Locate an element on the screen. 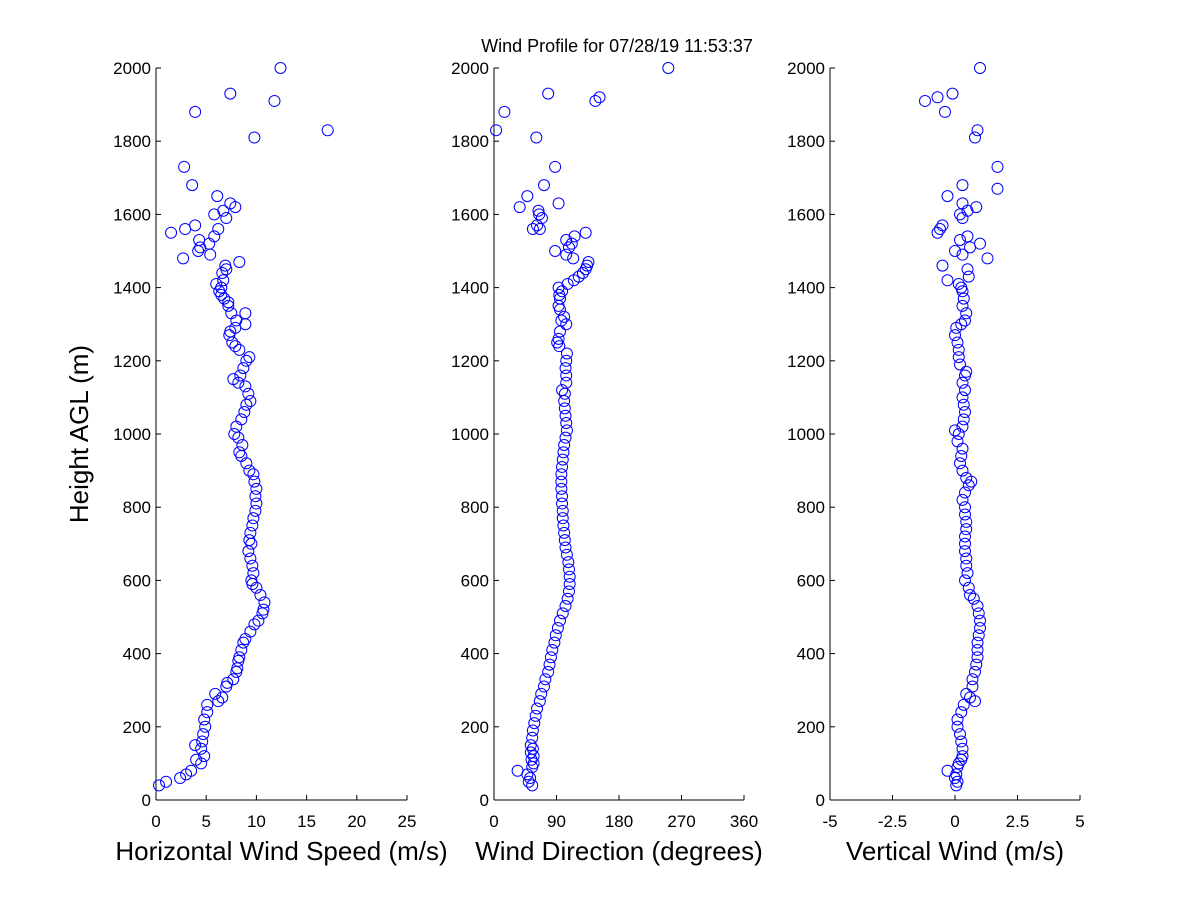 This screenshot has height=900, width=1200. y-tick-label: 1400 is located at coordinates (132, 288).